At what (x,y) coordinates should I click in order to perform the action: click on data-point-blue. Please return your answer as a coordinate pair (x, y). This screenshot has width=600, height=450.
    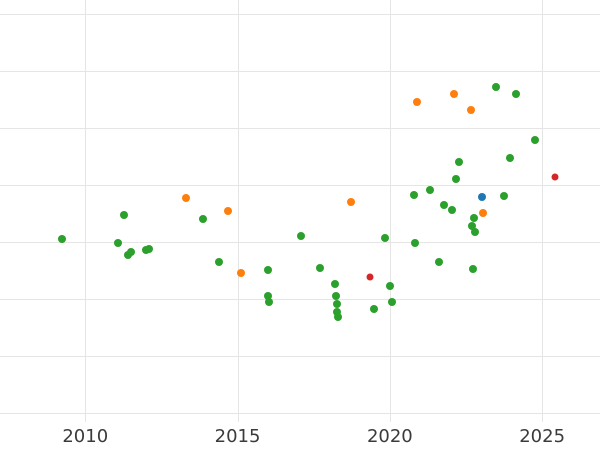
    Looking at the image, I should click on (482, 196).